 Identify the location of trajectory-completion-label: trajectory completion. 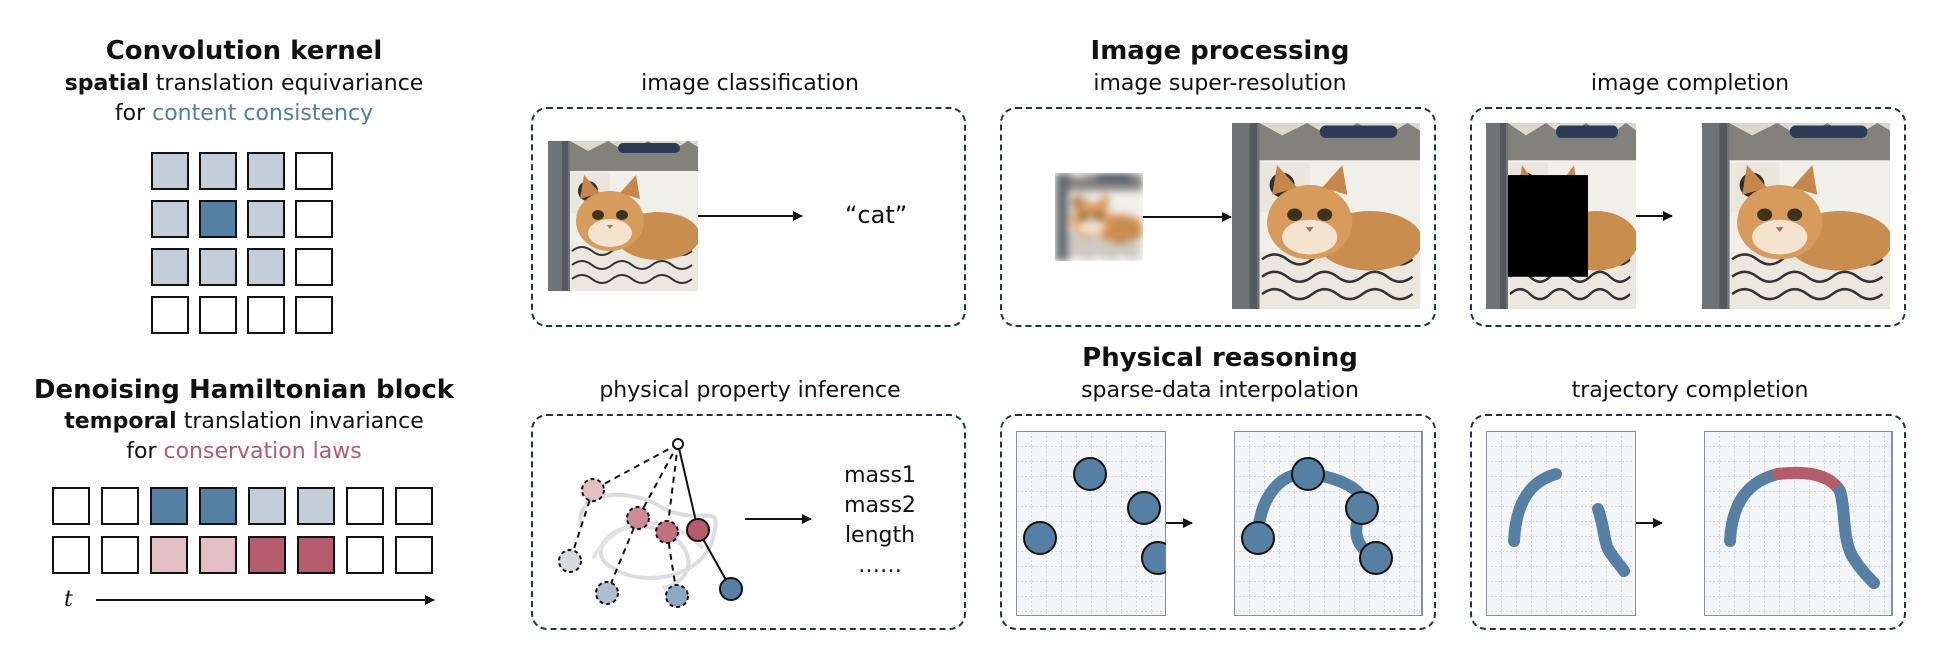
(1690, 390).